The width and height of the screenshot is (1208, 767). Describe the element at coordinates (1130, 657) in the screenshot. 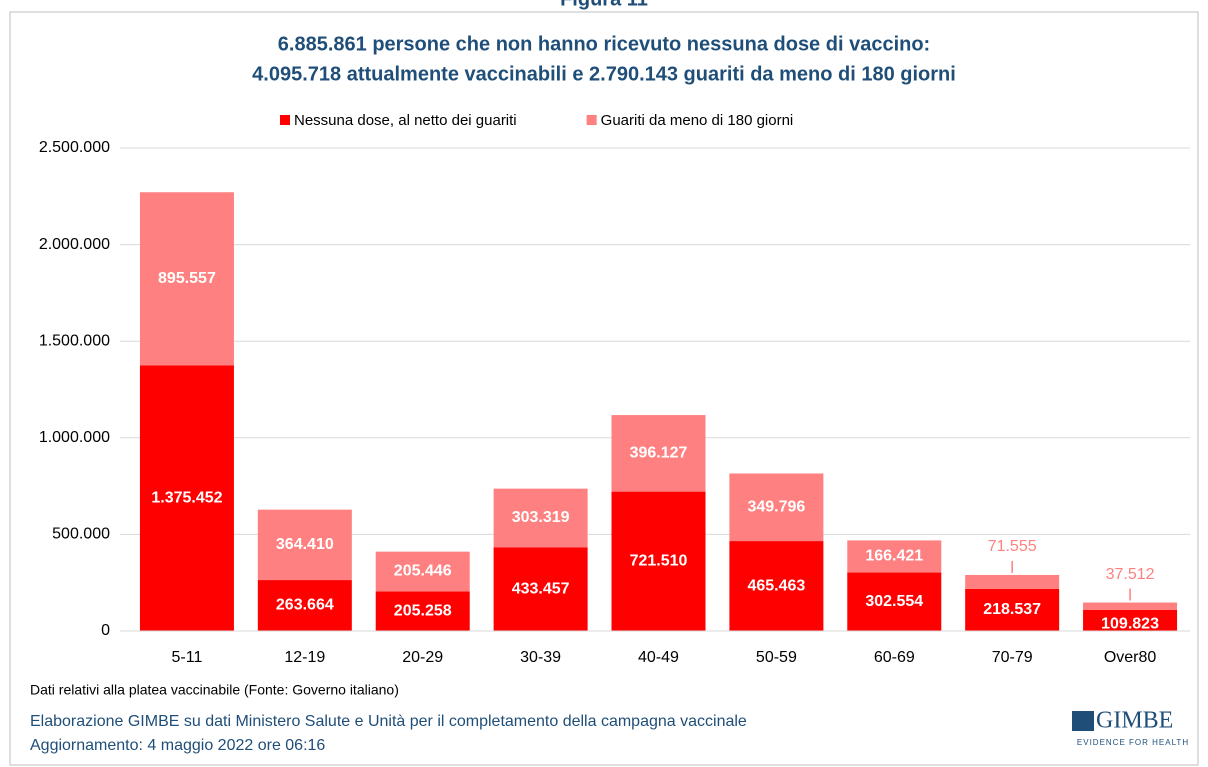

I see `x-tick-label: Over80` at that location.